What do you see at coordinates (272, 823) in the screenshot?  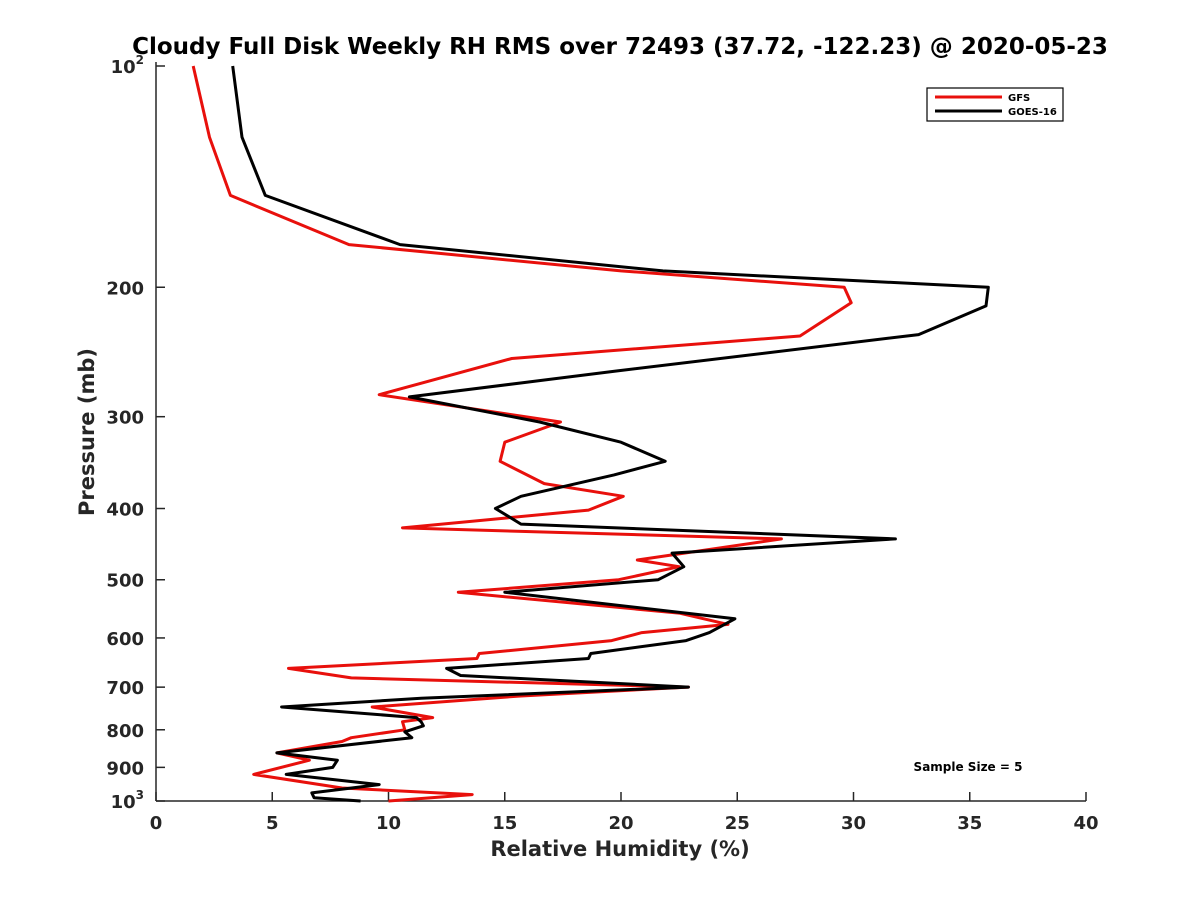 I see `x-tick-label: 5` at bounding box center [272, 823].